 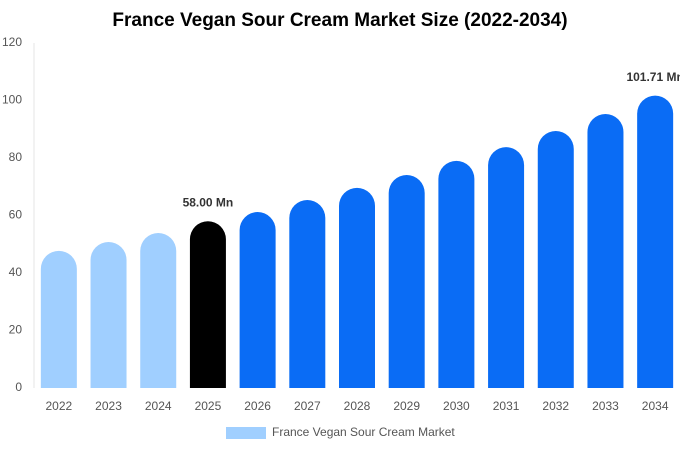 What do you see at coordinates (12, 42) in the screenshot?
I see `y-tick-label: 120` at bounding box center [12, 42].